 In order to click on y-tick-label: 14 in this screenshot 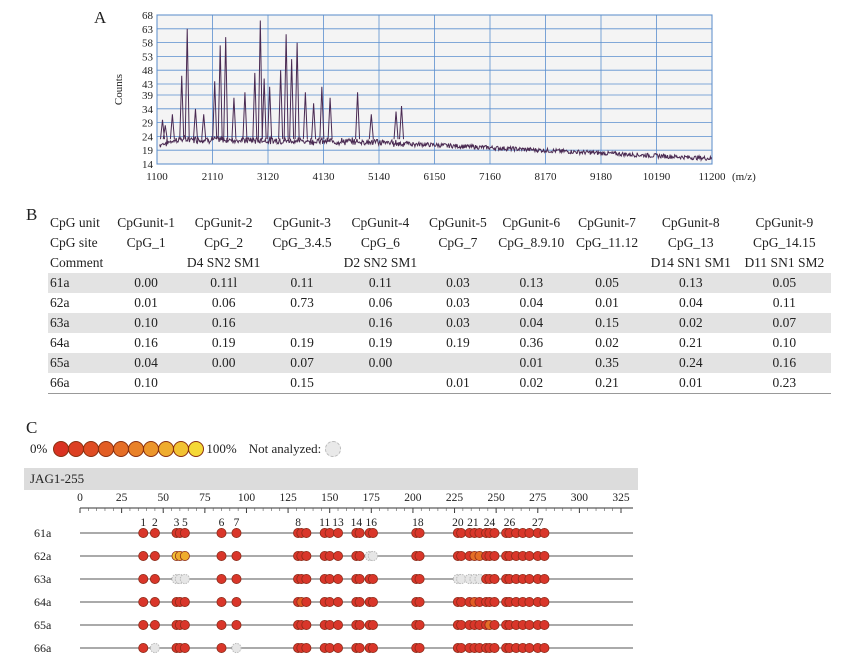, I will do `click(148, 165)`.